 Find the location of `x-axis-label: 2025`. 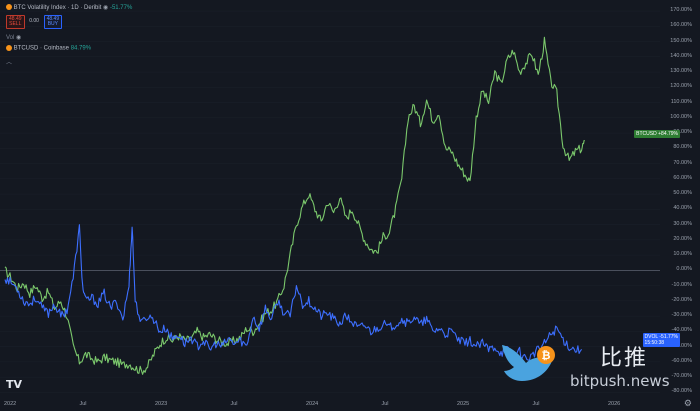

x-axis-label: 2025 is located at coordinates (463, 404).